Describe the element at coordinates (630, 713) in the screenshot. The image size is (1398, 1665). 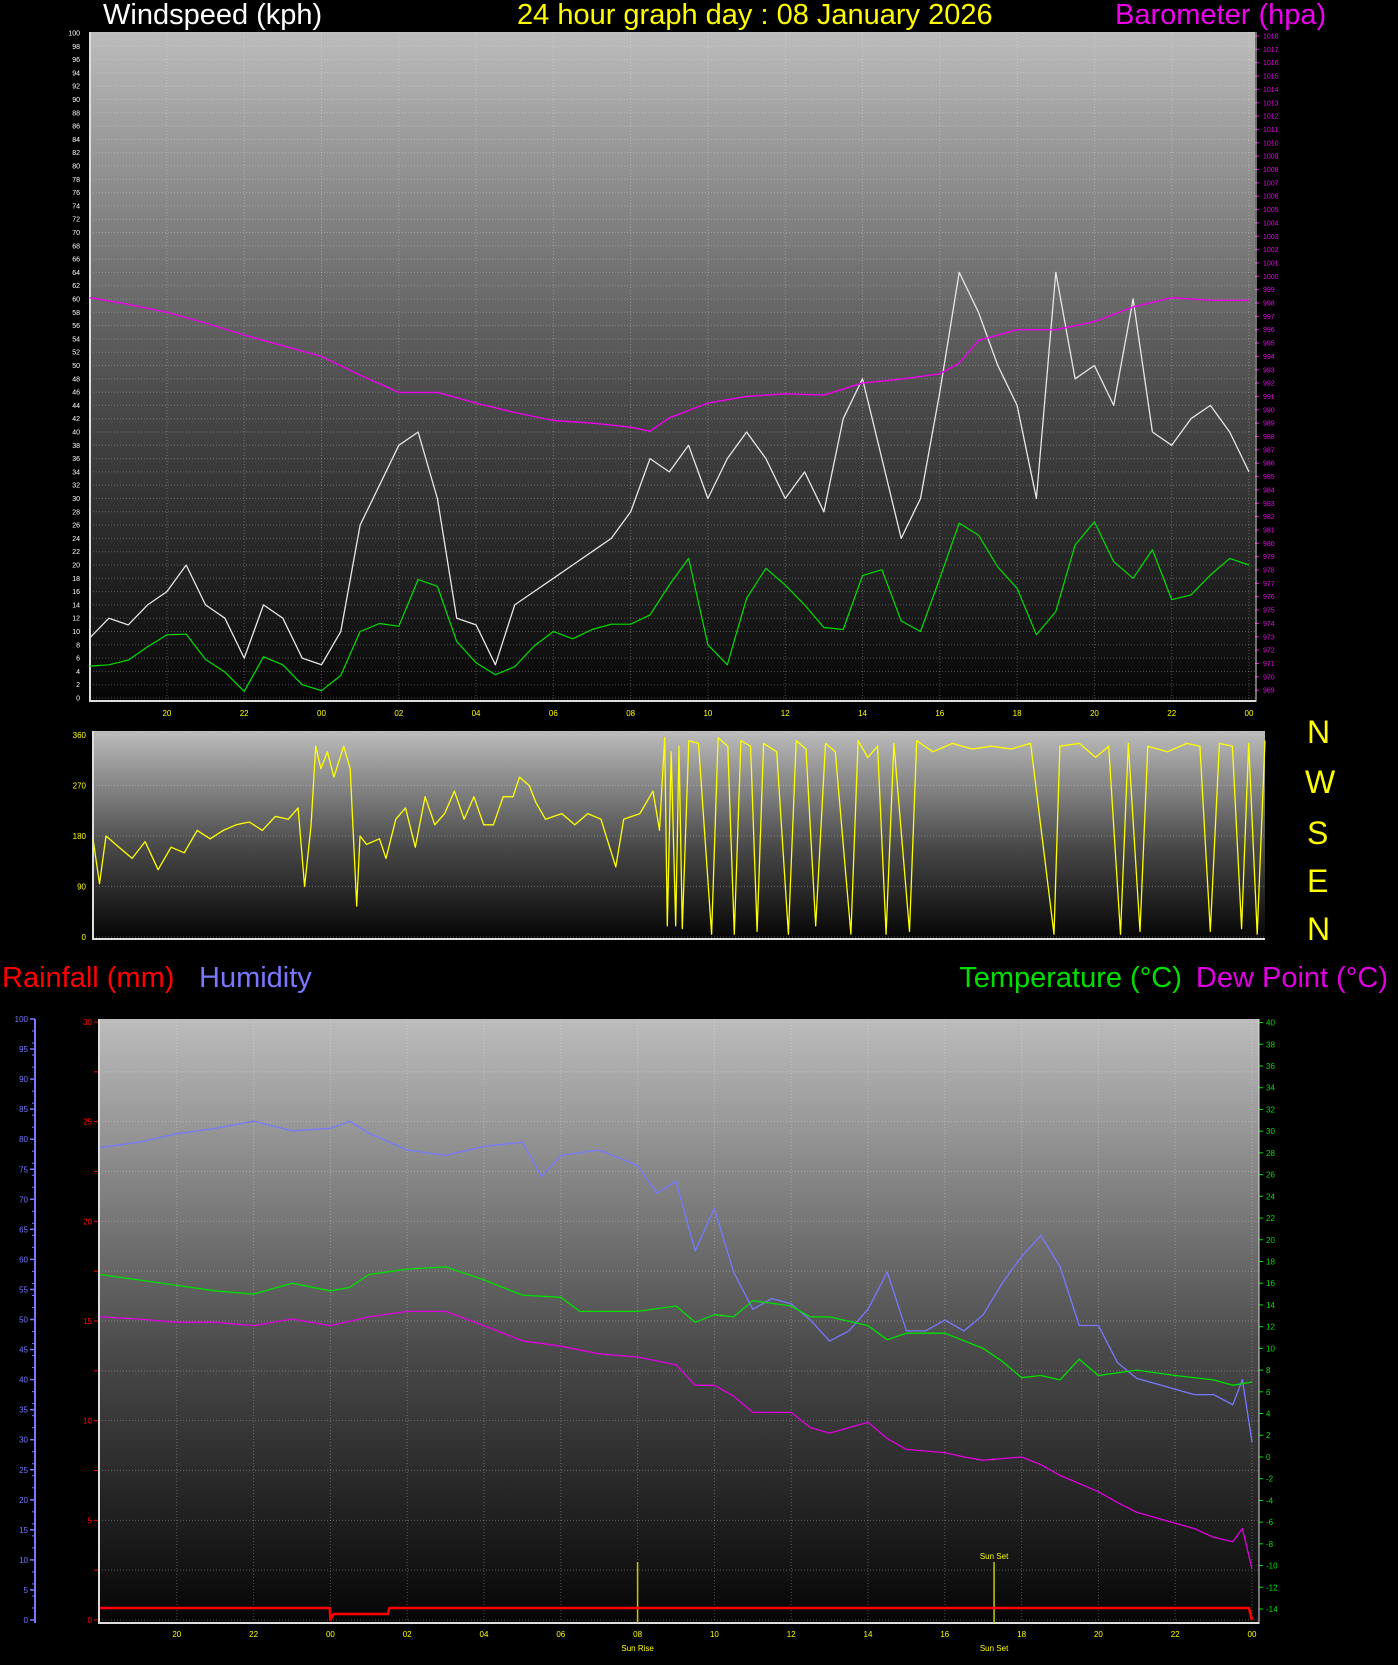
I see `wind-time-tick-label: 08` at that location.